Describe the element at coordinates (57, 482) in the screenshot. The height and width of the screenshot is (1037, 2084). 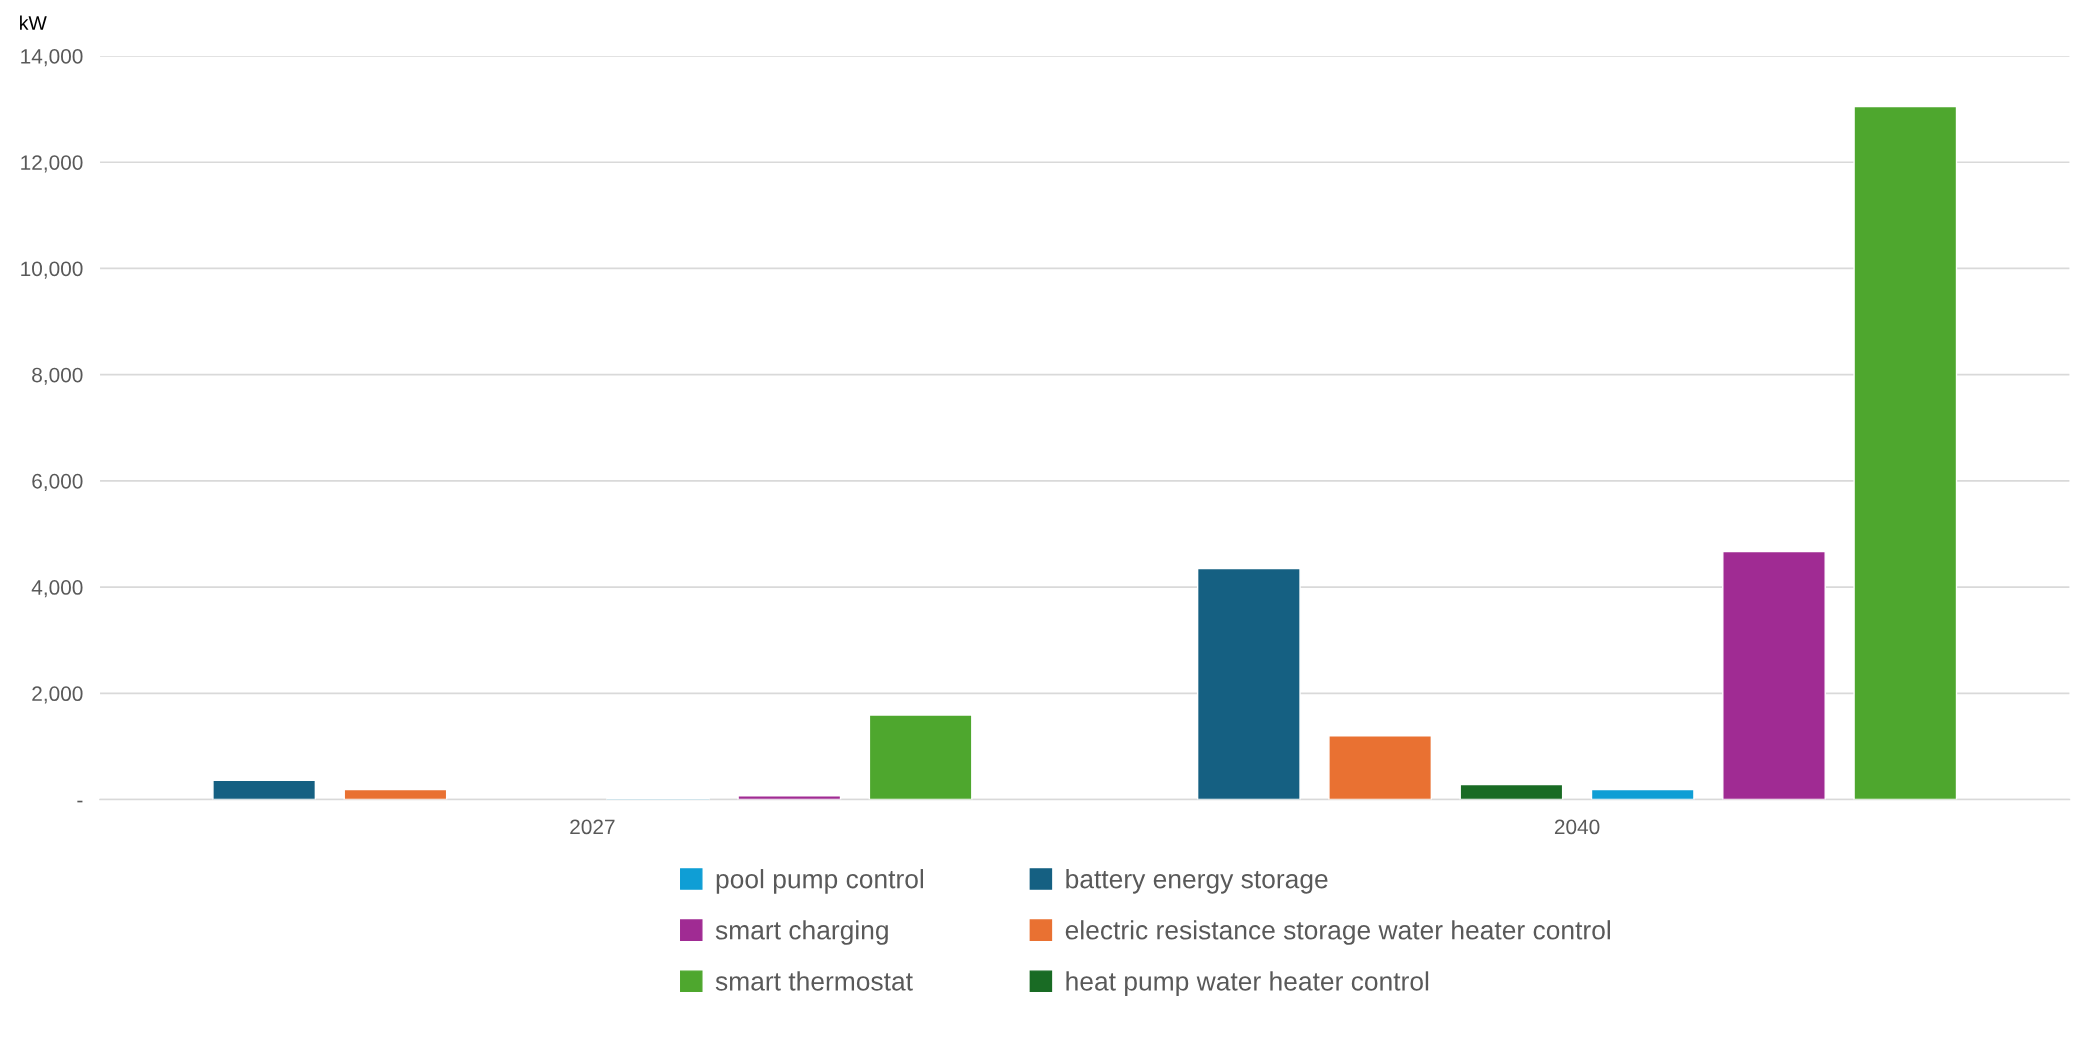
I see `y-tick-label: 6,000` at that location.